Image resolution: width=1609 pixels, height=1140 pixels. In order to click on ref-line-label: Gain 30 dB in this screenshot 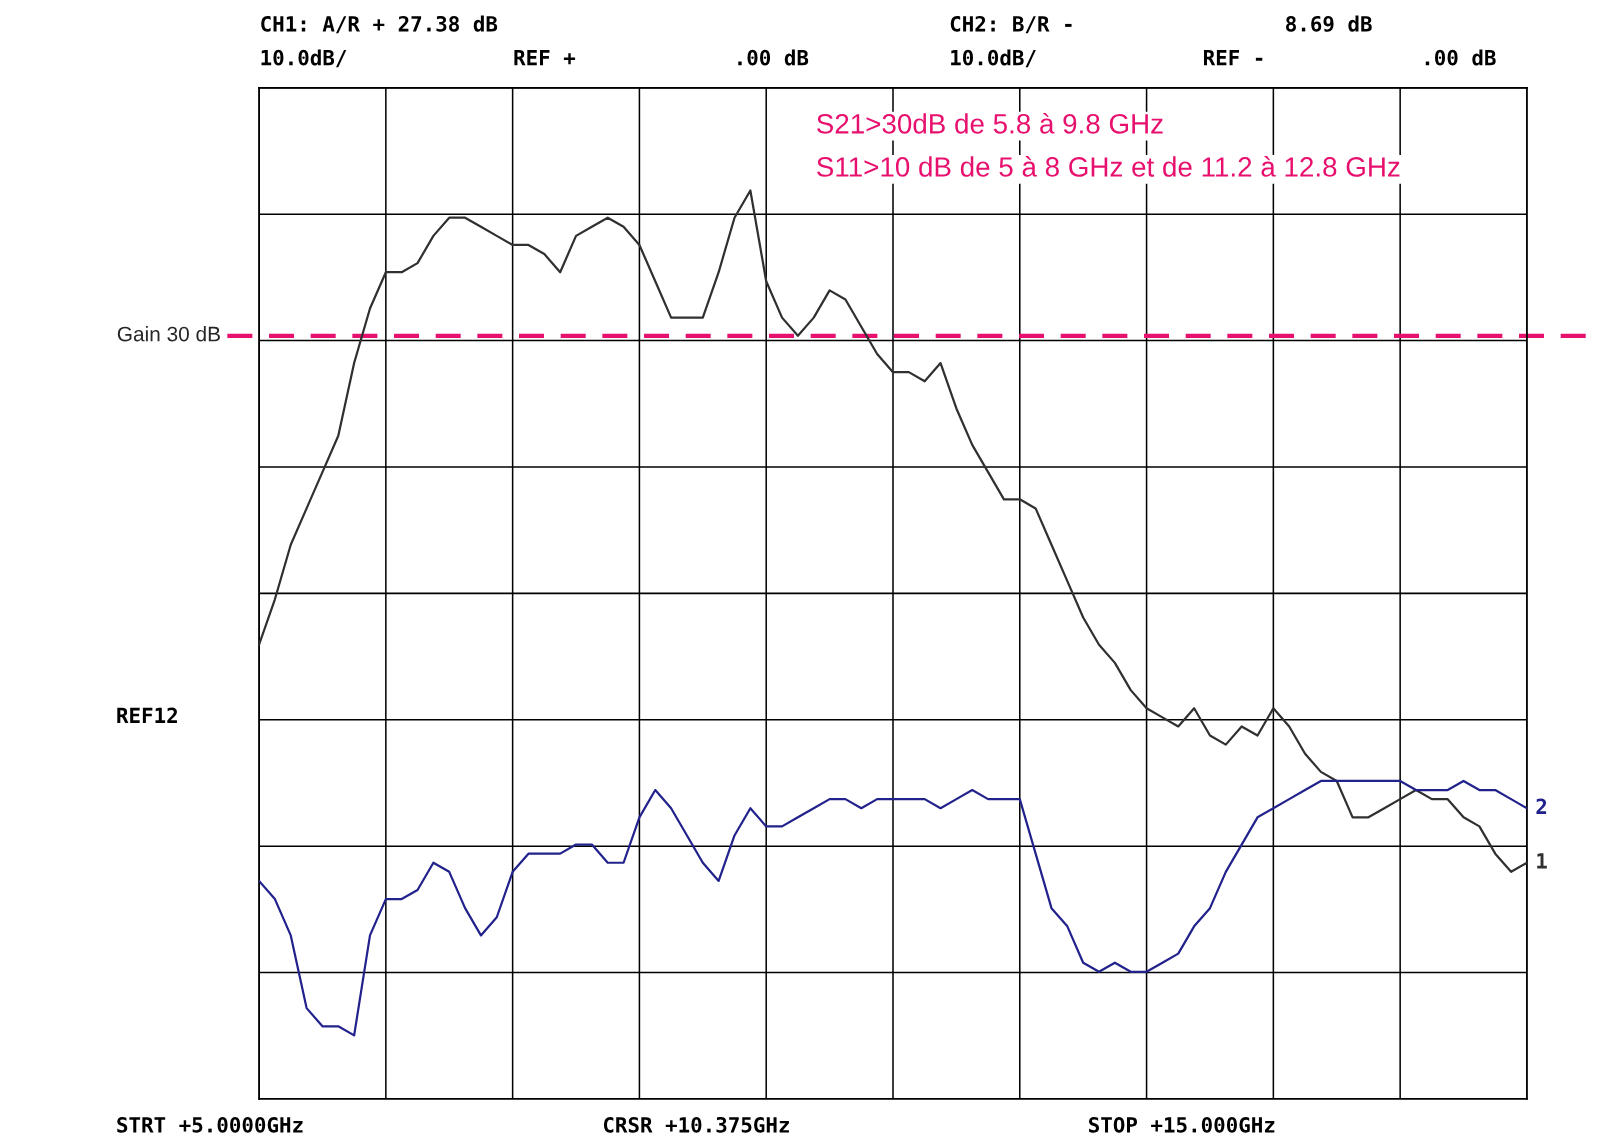, I will do `click(168, 334)`.